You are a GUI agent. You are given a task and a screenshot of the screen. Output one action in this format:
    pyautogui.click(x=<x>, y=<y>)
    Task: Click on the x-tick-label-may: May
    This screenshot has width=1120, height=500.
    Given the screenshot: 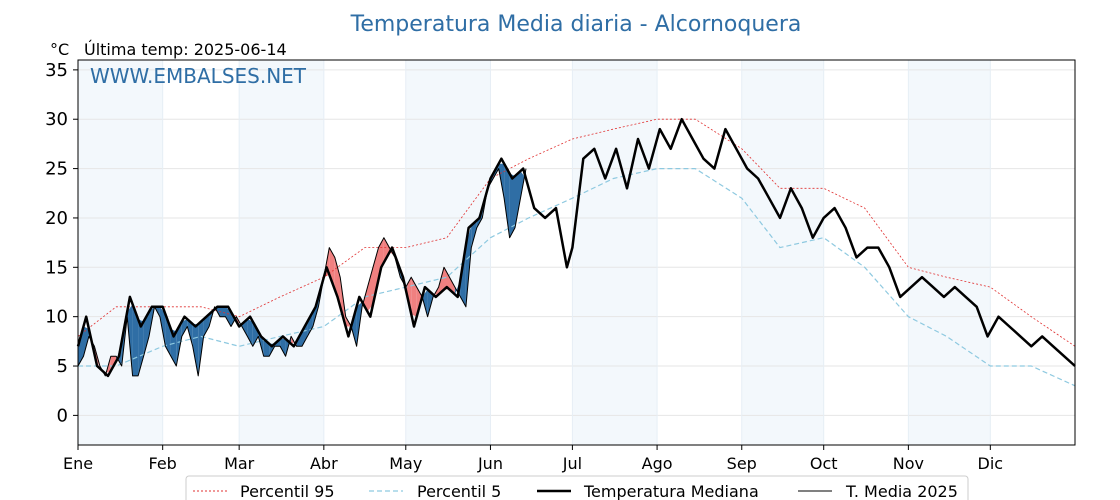 What is the action you would take?
    pyautogui.click(x=405, y=463)
    